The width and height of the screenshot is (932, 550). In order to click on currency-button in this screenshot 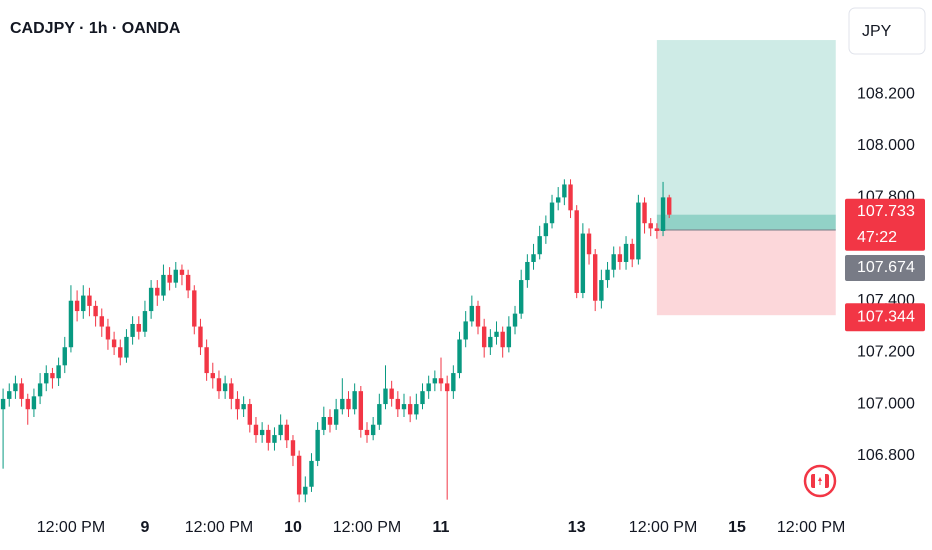, I will do `click(887, 31)`.